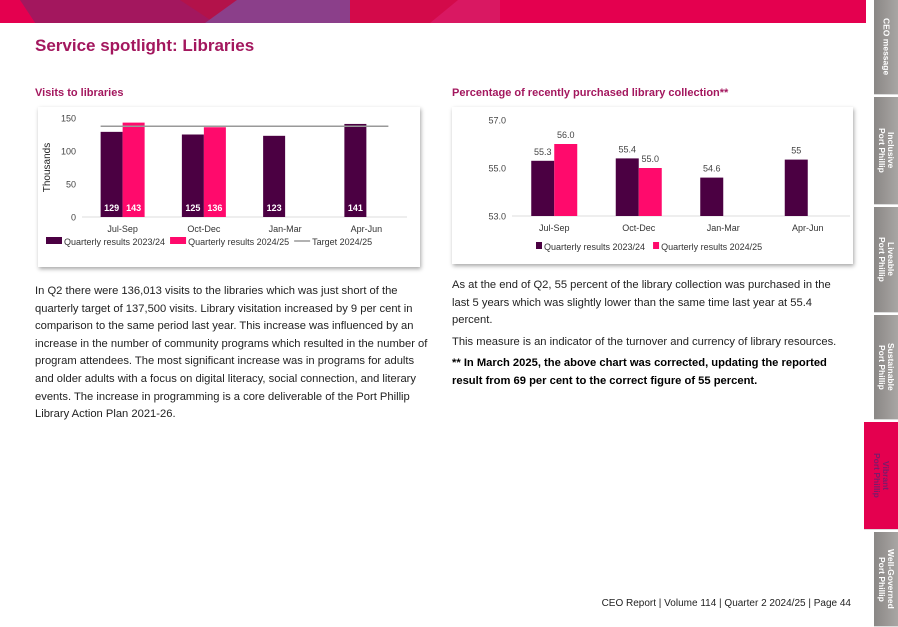 The image size is (898, 627). What do you see at coordinates (497, 121) in the screenshot?
I see `y-tick-label: 57.0` at bounding box center [497, 121].